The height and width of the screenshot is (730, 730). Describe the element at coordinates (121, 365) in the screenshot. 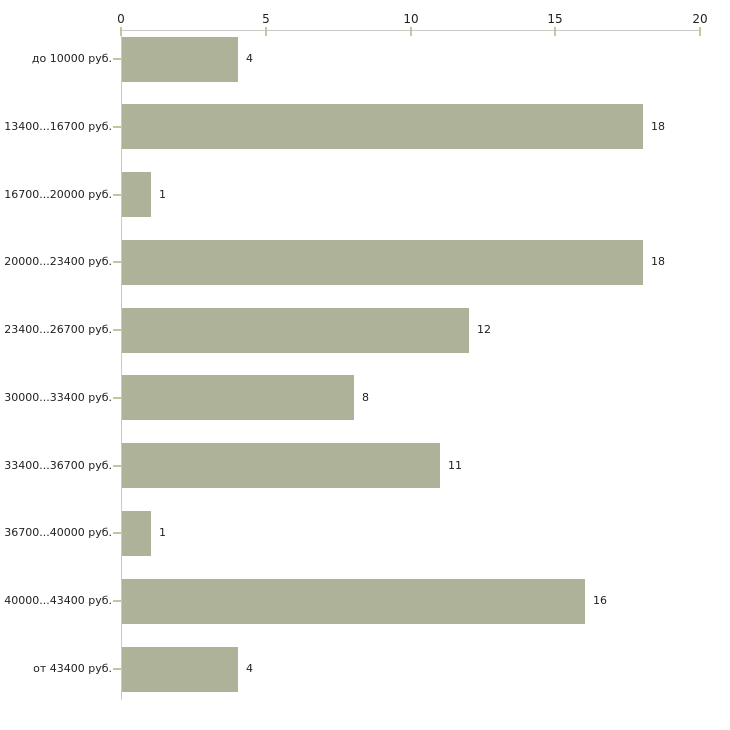

I see `y-axis-line` at that location.